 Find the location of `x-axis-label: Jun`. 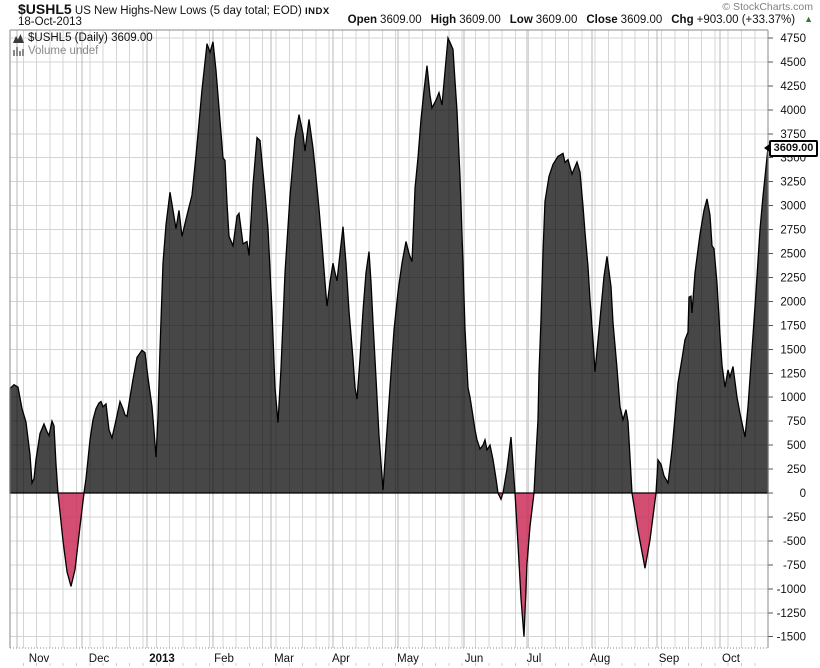

x-axis-label: Jun is located at coordinates (474, 659).